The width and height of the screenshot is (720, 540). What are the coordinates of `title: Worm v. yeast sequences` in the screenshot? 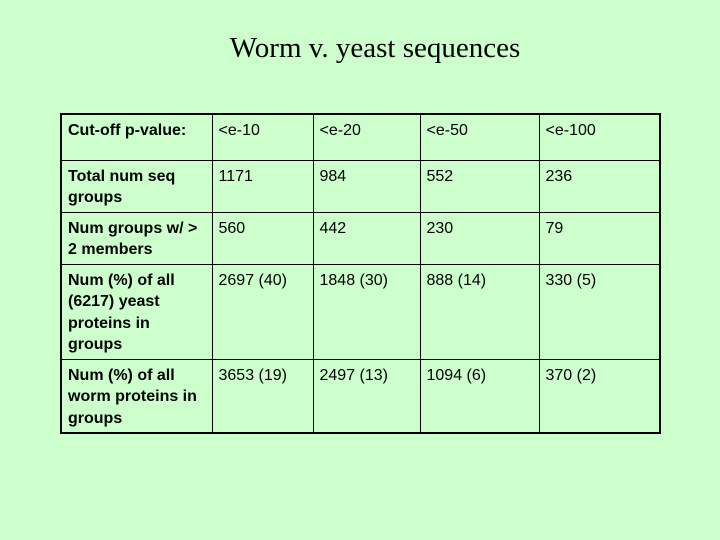 It's located at (375, 48).